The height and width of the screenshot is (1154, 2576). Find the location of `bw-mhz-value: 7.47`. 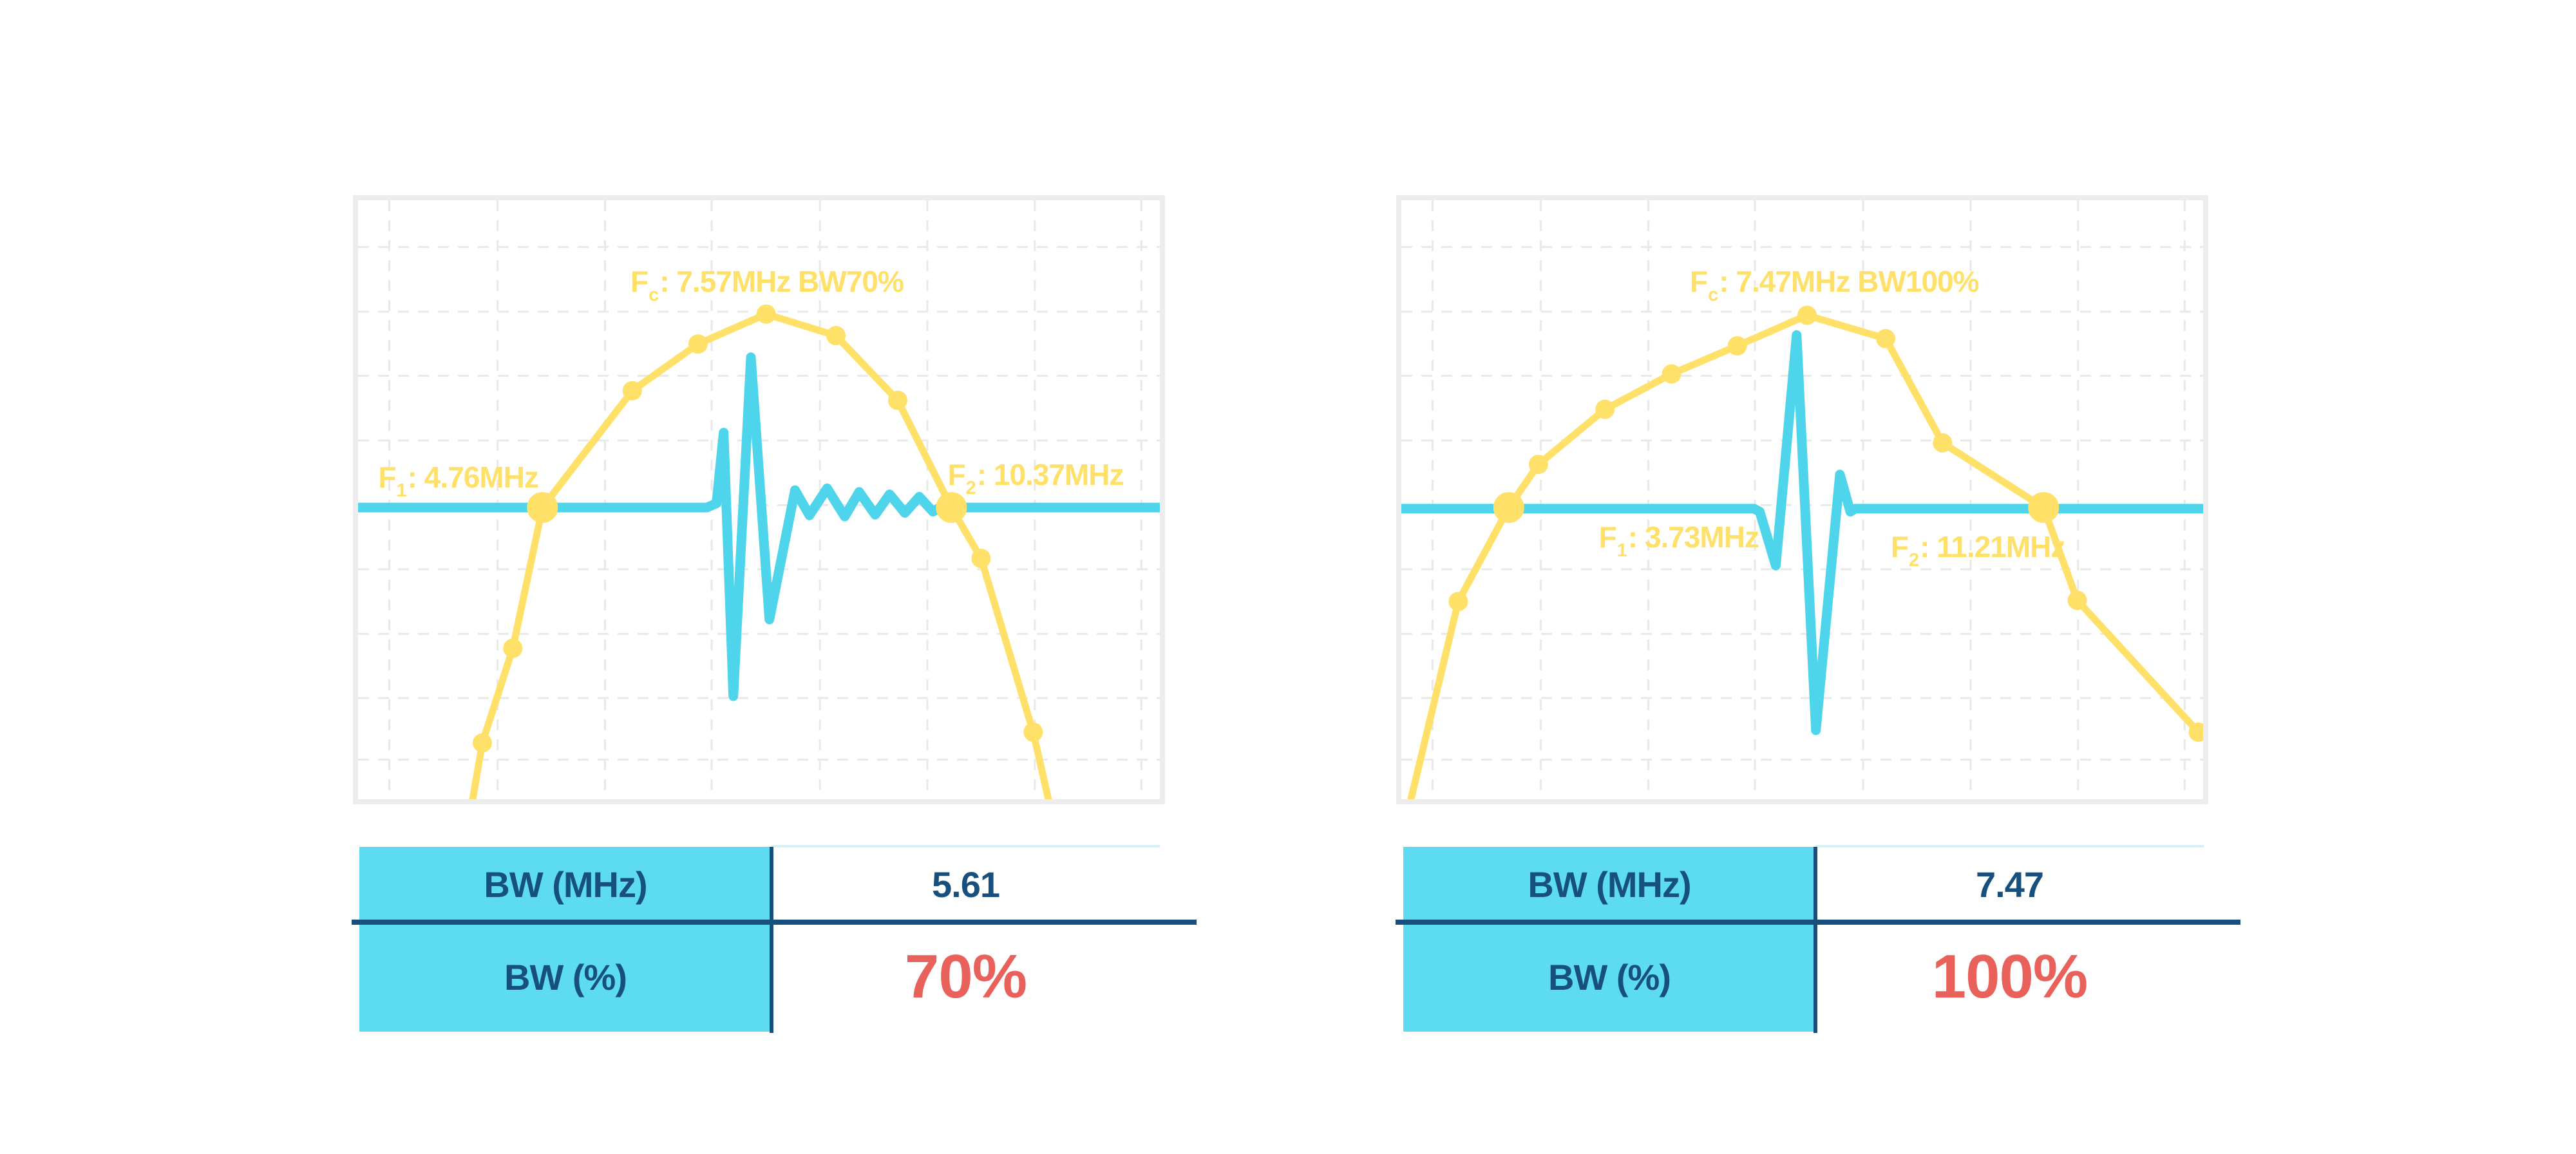

bw-mhz-value: 7.47 is located at coordinates (2010, 884).